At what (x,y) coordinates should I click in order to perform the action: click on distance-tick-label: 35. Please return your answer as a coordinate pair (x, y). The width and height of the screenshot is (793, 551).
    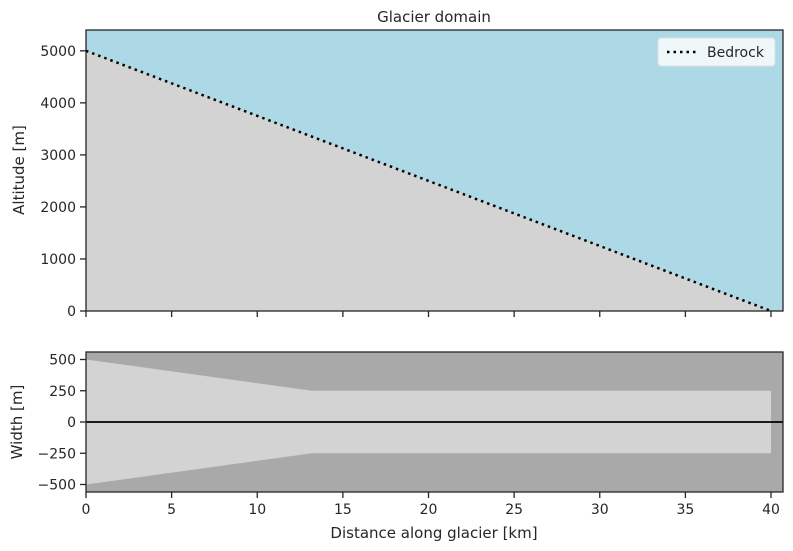
    Looking at the image, I should click on (685, 510).